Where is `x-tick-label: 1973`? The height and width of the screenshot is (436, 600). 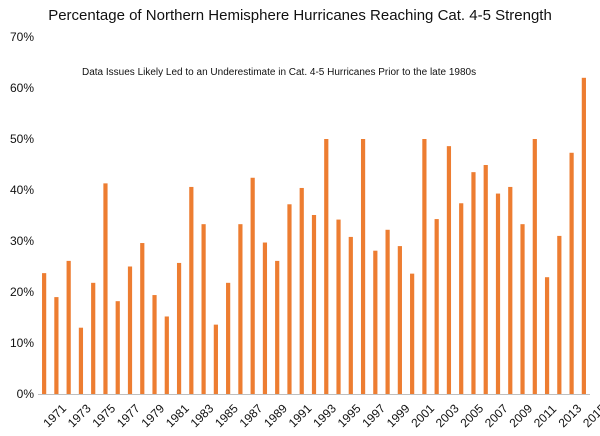 x-tick-label: 1973 is located at coordinates (79, 415).